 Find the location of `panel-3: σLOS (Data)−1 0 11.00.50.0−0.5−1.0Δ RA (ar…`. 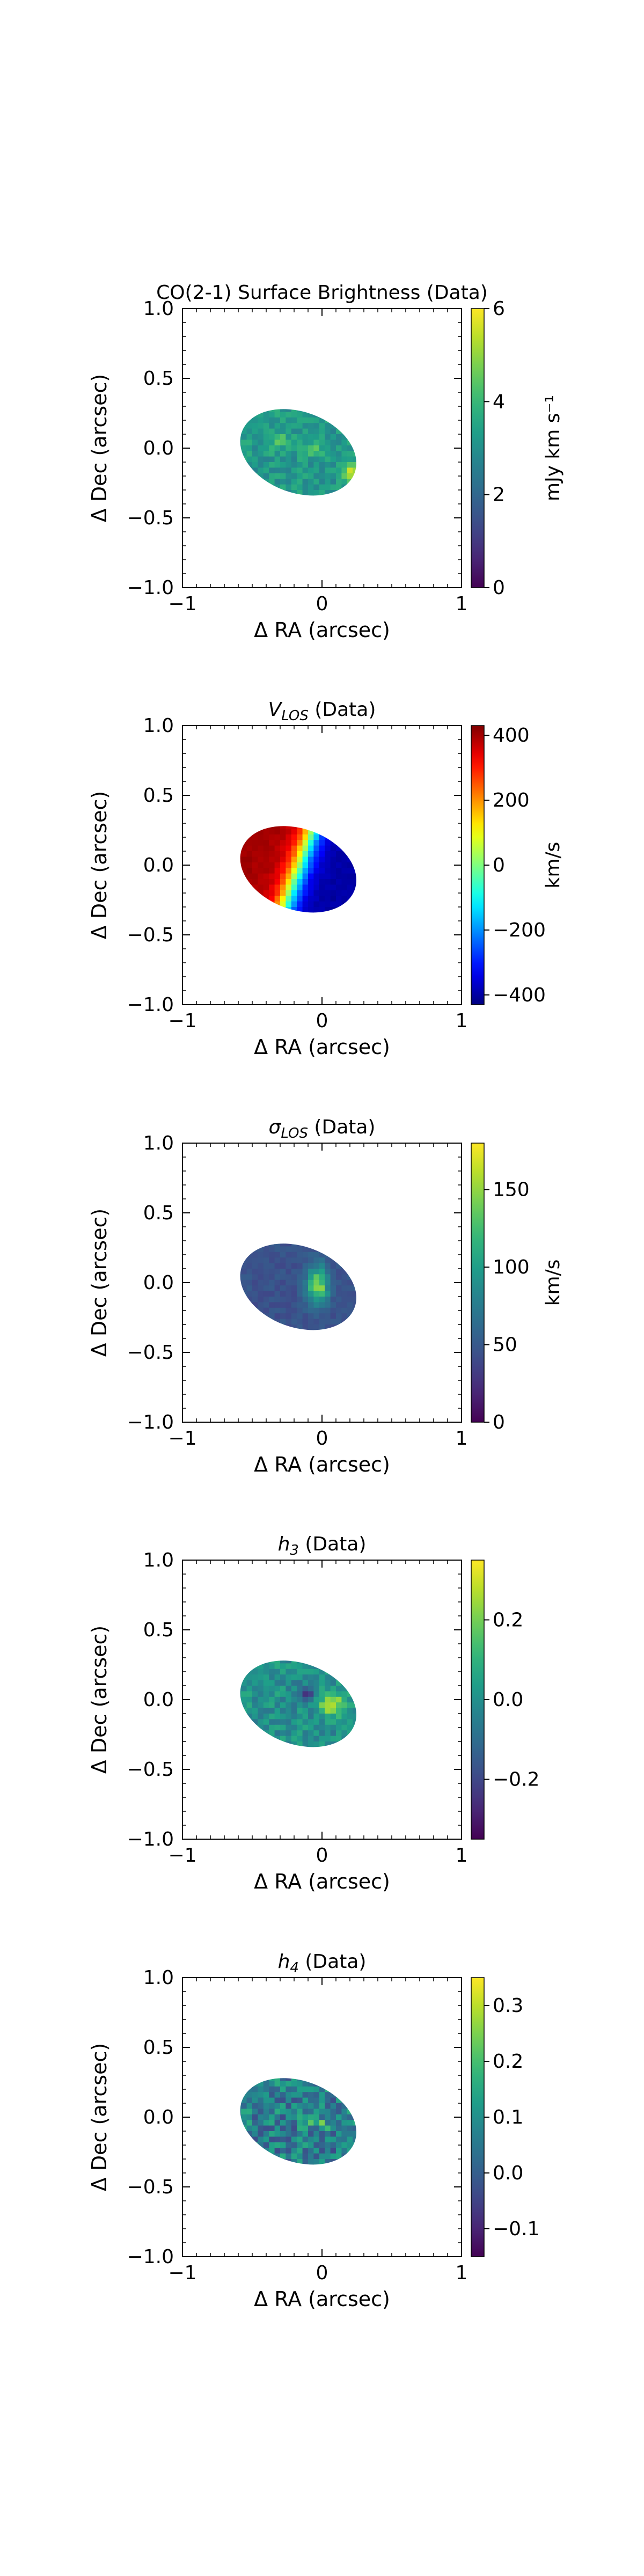

panel-3: σLOS (Data)−1 0 11.00.50.0−0.5−1.0Δ RA (ar… is located at coordinates (325, 1296).